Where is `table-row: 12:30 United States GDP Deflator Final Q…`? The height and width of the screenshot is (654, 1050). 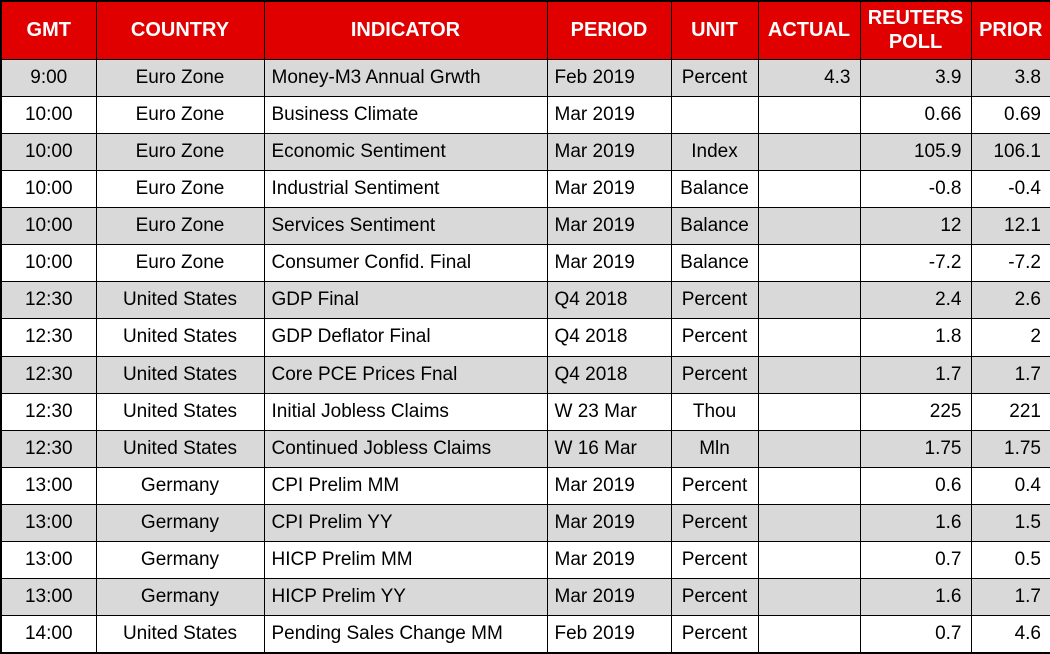 table-row: 12:30 United States GDP Deflator Final Q… is located at coordinates (525, 337).